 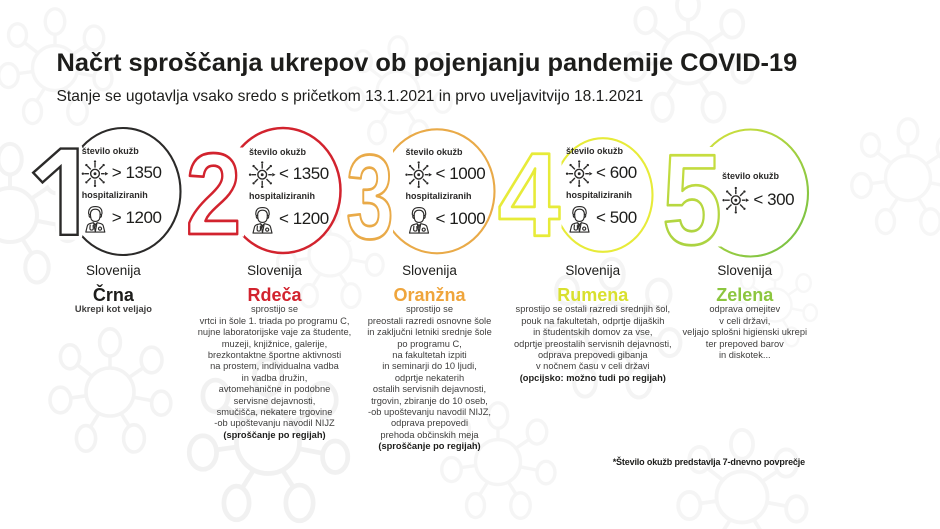 I want to click on svg-text: 3, so click(x=369, y=198).